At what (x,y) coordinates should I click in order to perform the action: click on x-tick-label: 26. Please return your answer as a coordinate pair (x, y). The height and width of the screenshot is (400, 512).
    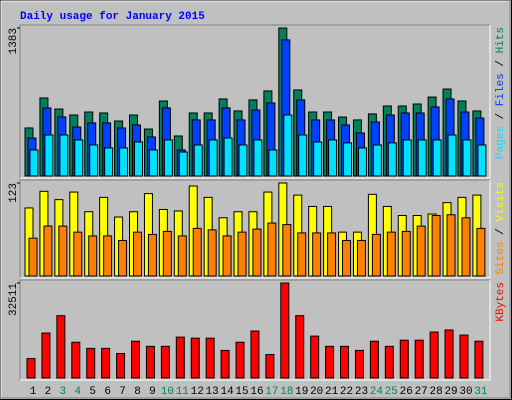
    Looking at the image, I should click on (406, 392).